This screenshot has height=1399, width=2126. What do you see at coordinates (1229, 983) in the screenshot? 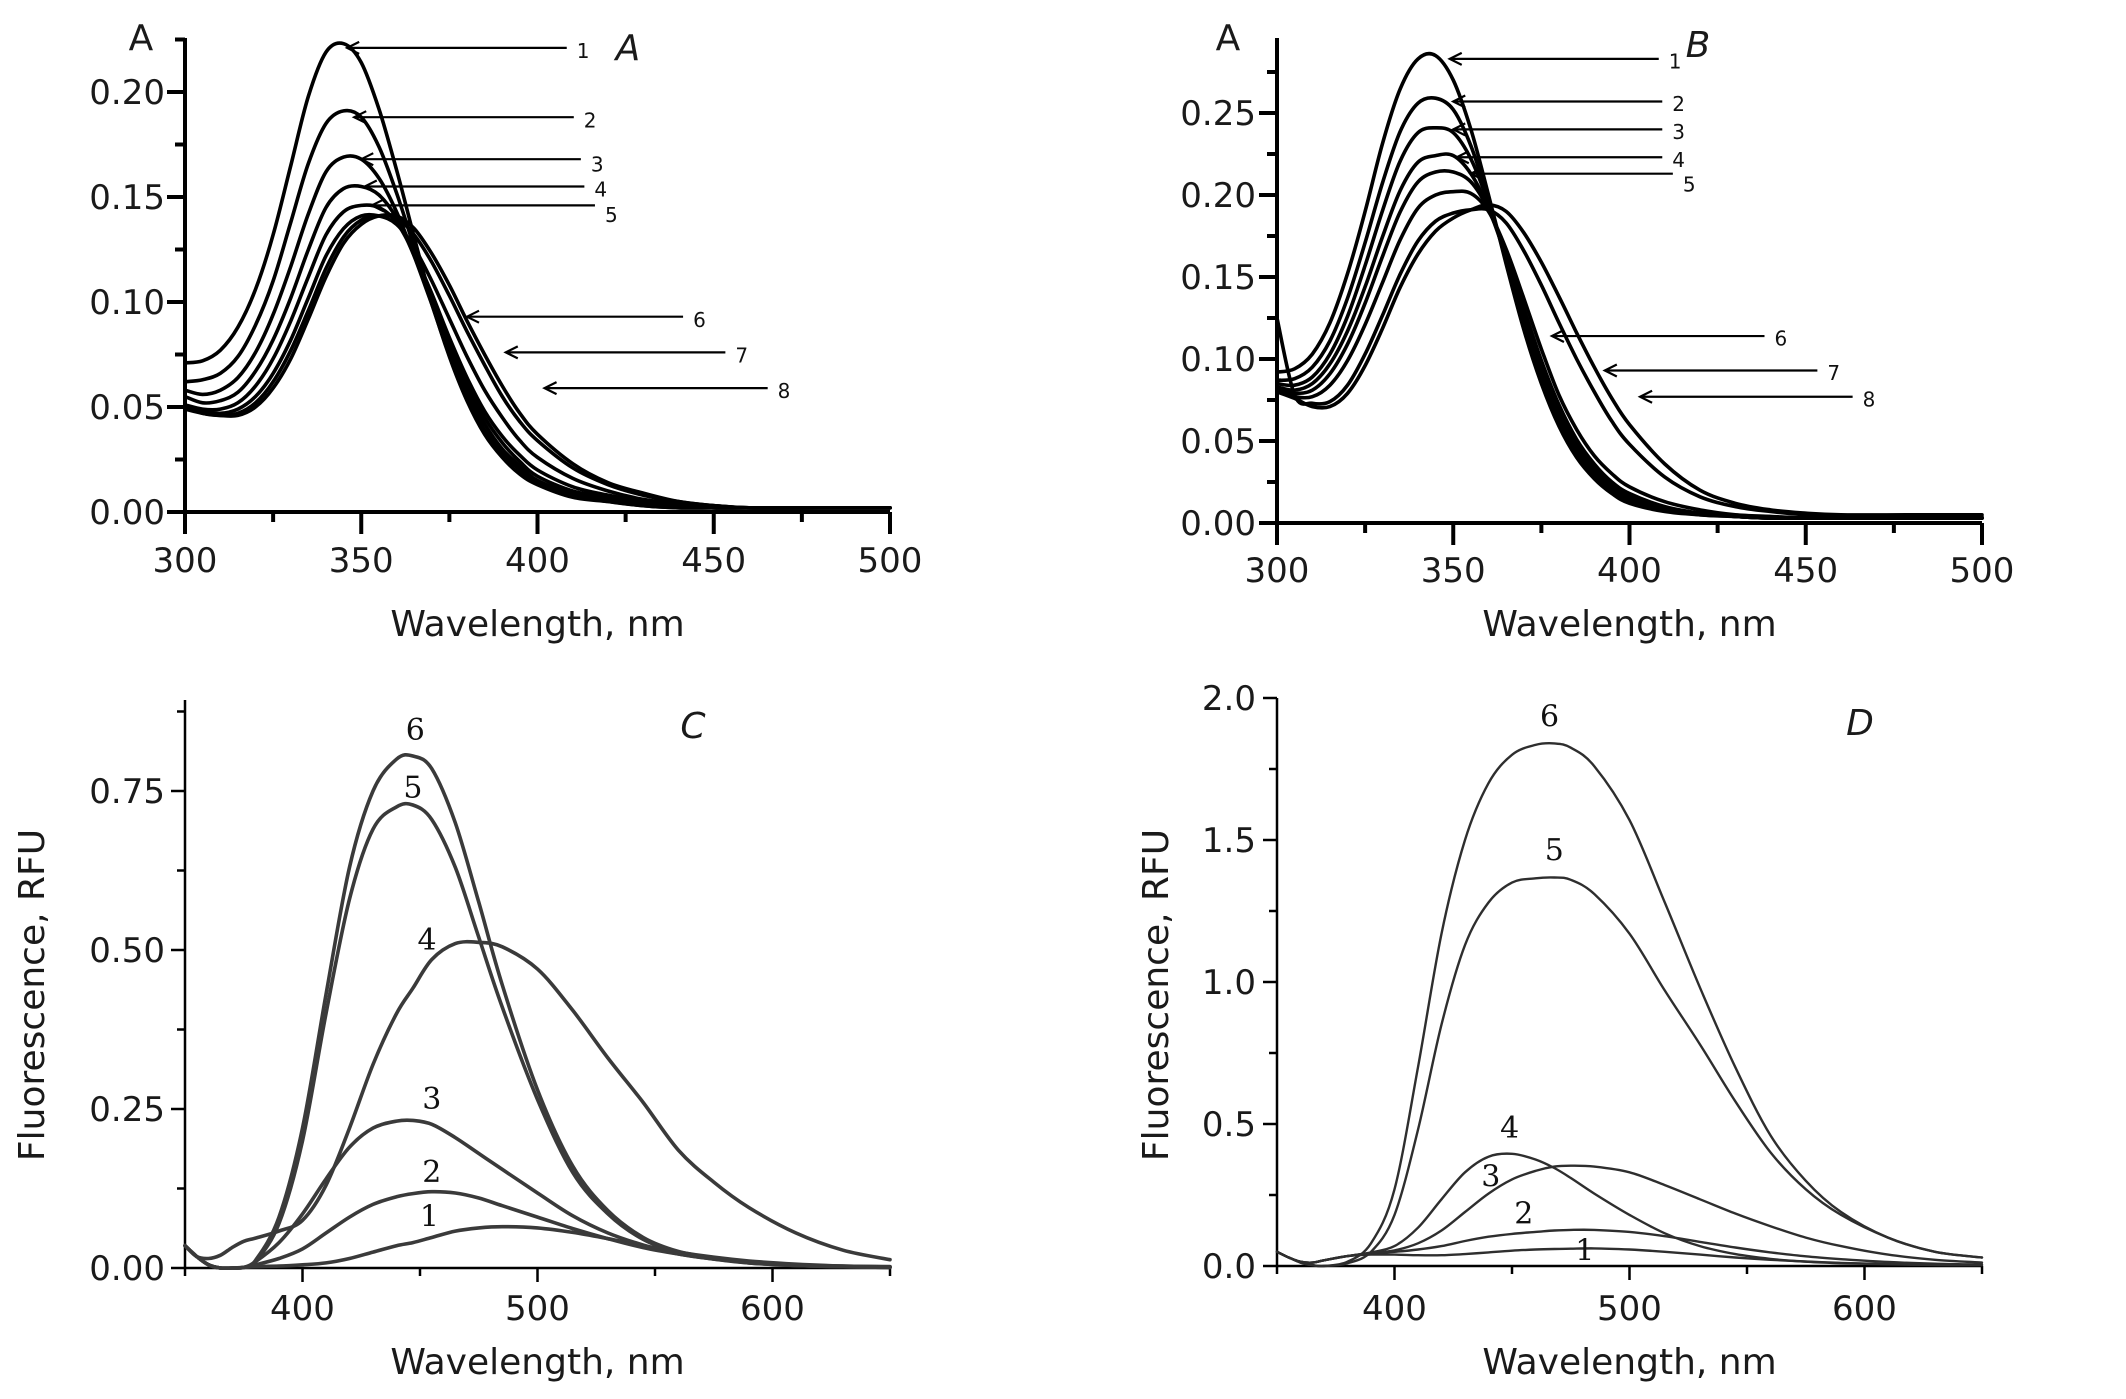
I see `y-tick-label: 1.0` at bounding box center [1229, 983].